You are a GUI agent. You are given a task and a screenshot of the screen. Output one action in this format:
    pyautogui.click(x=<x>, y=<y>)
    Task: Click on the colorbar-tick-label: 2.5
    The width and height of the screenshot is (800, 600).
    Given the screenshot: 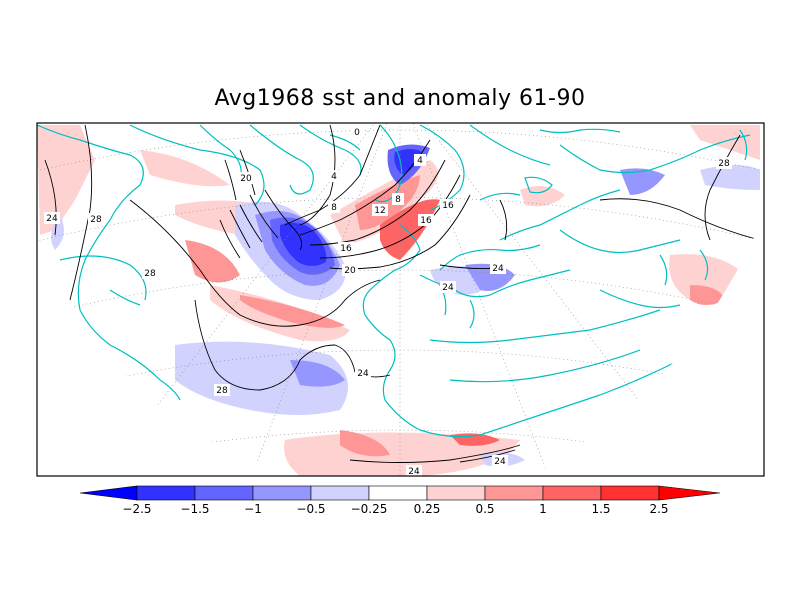 What is the action you would take?
    pyautogui.click(x=658, y=509)
    